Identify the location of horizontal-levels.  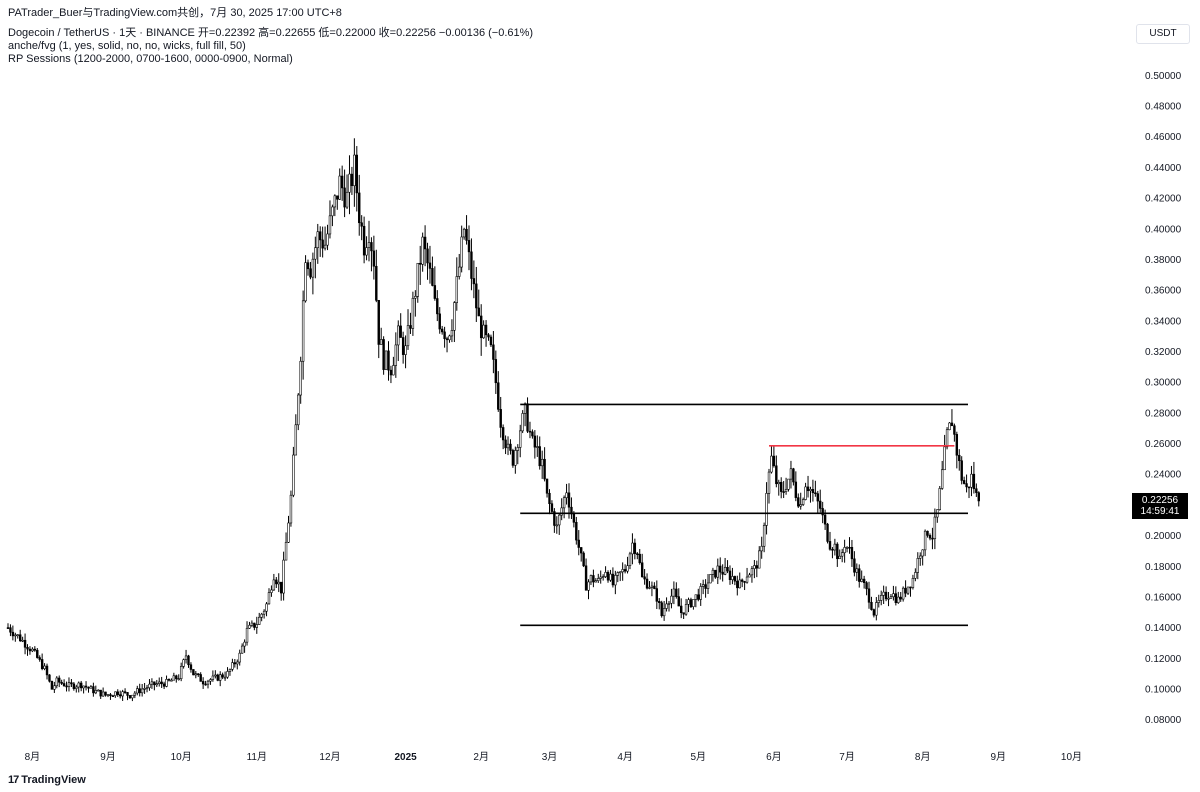
(744, 515).